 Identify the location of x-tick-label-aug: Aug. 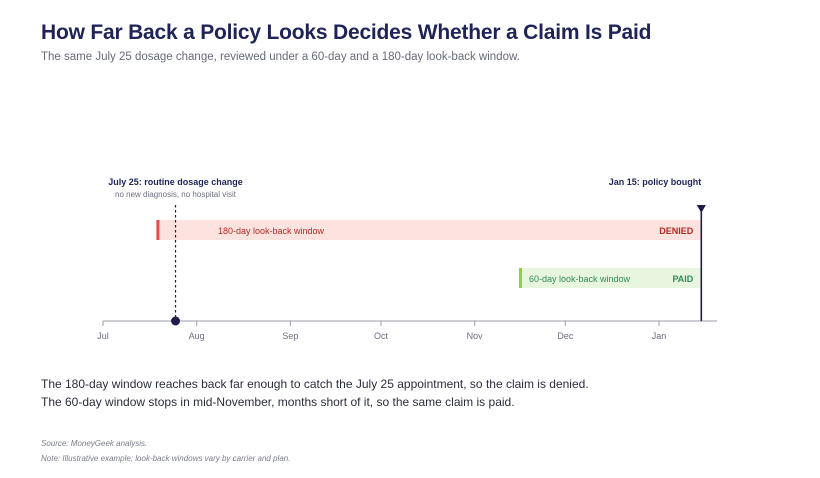
(197, 336).